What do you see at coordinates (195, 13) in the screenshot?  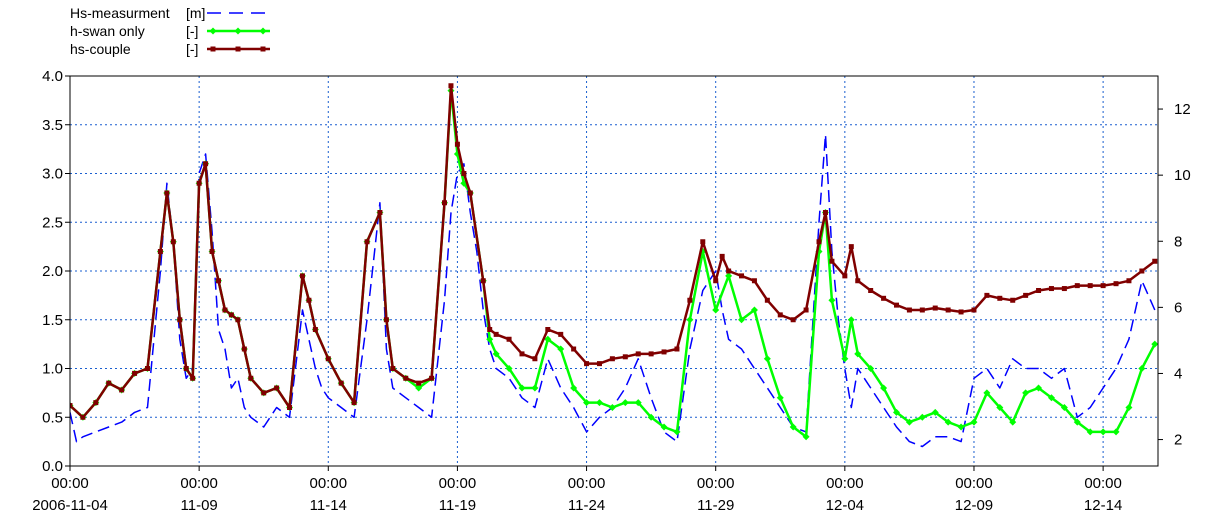 I see `legend-unit: [m]` at bounding box center [195, 13].